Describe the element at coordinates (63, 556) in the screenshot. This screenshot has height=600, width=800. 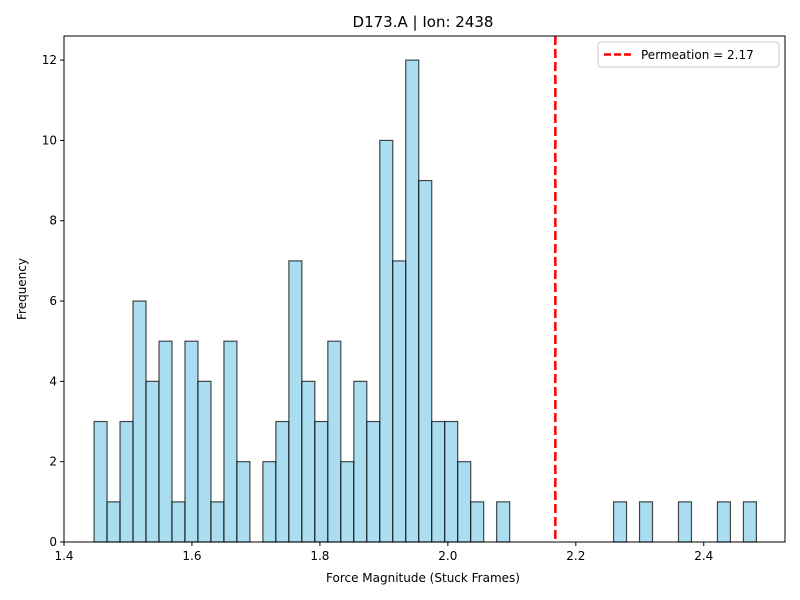
I see `x-tick-label: 1.4` at that location.